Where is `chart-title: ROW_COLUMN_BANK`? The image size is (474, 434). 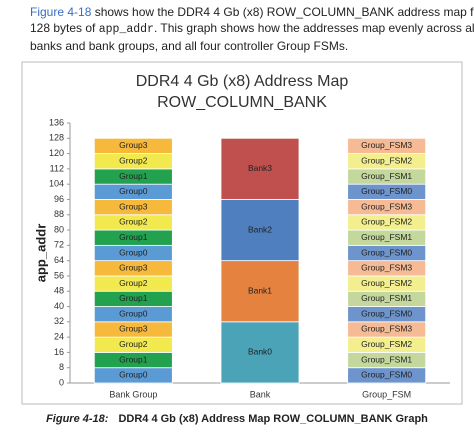 chart-title: ROW_COLUMN_BANK is located at coordinates (242, 102).